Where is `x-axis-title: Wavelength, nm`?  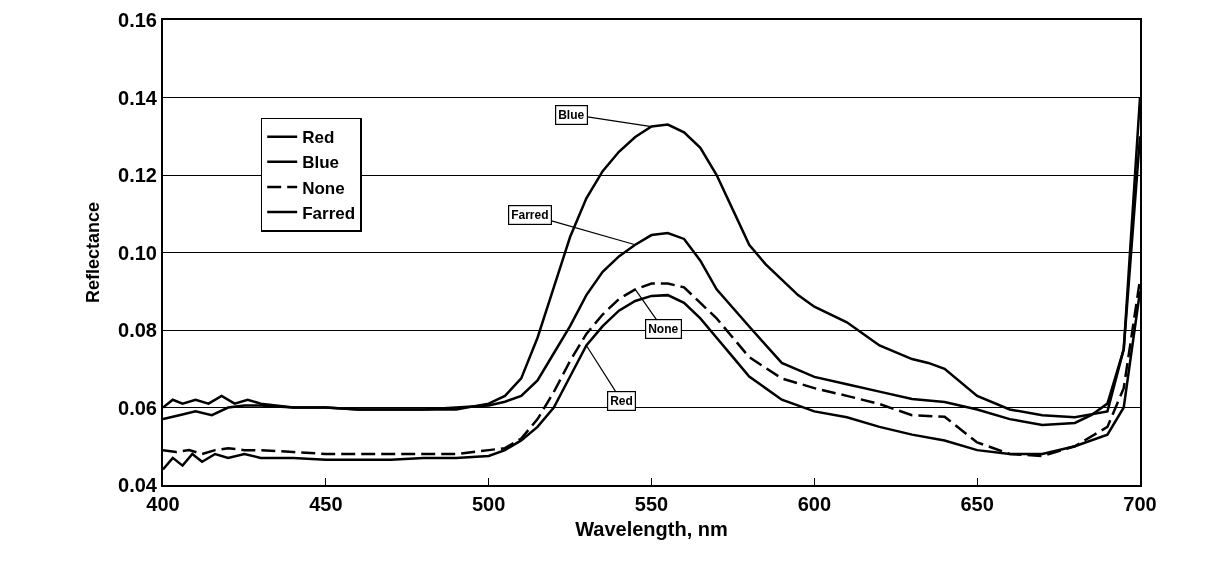 x-axis-title: Wavelength, nm is located at coordinates (651, 529).